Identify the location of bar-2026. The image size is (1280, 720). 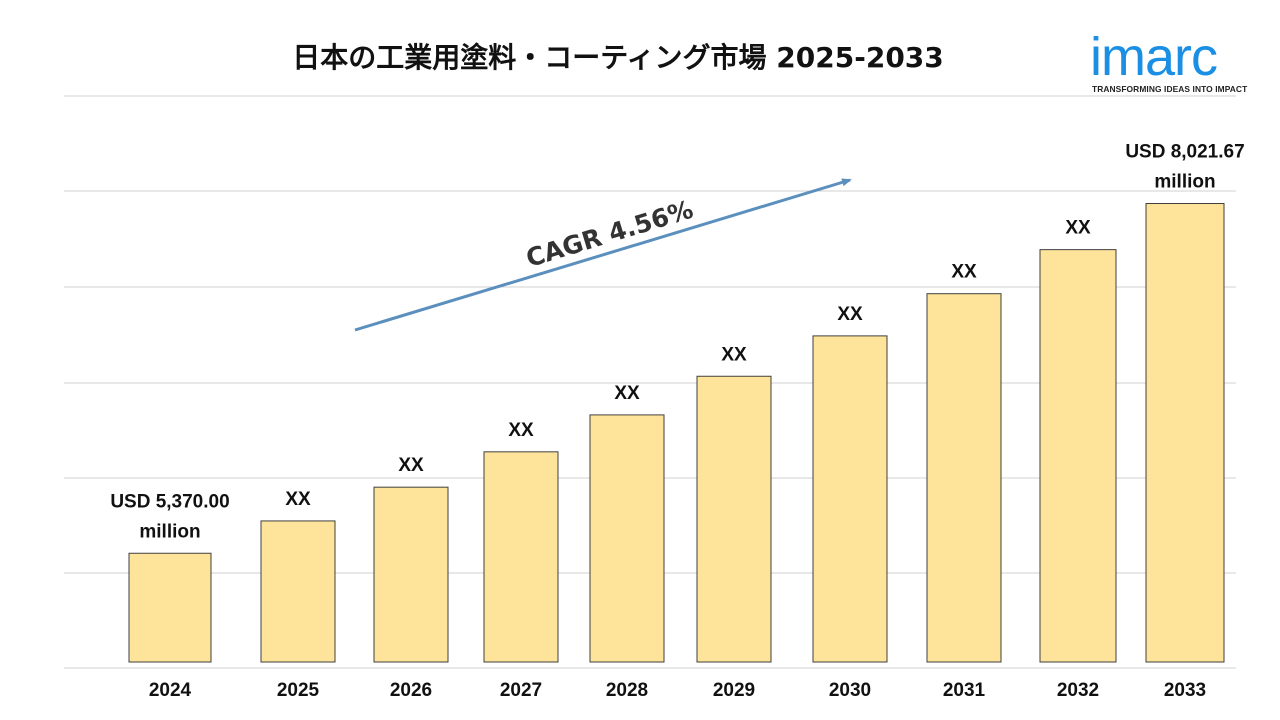
(411, 574).